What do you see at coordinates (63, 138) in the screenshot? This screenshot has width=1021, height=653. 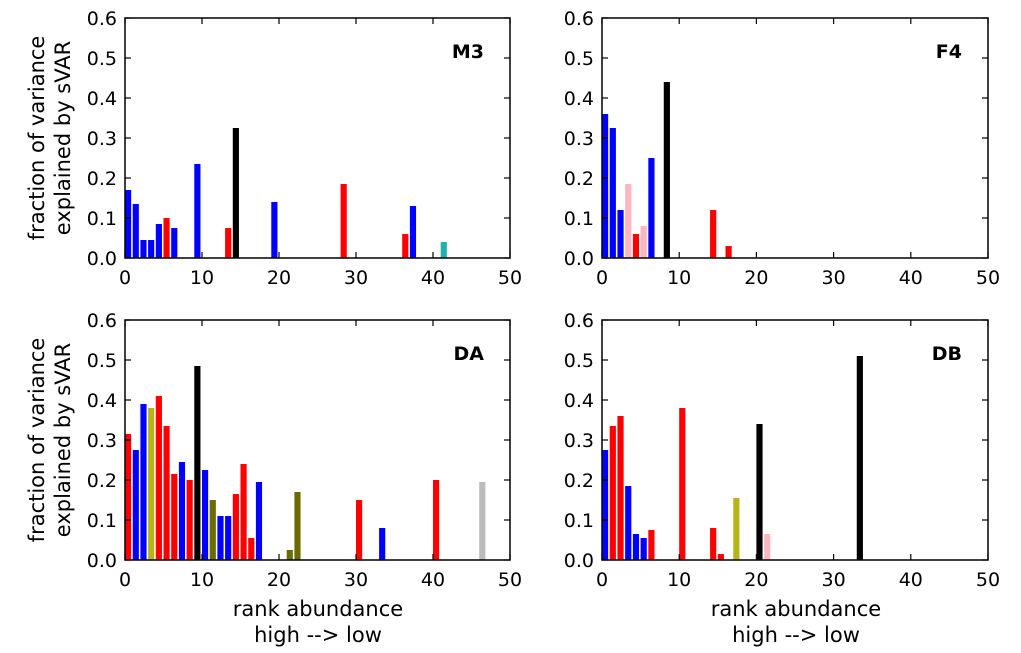 I see `ylabel-top-line2: explained by sVAR` at bounding box center [63, 138].